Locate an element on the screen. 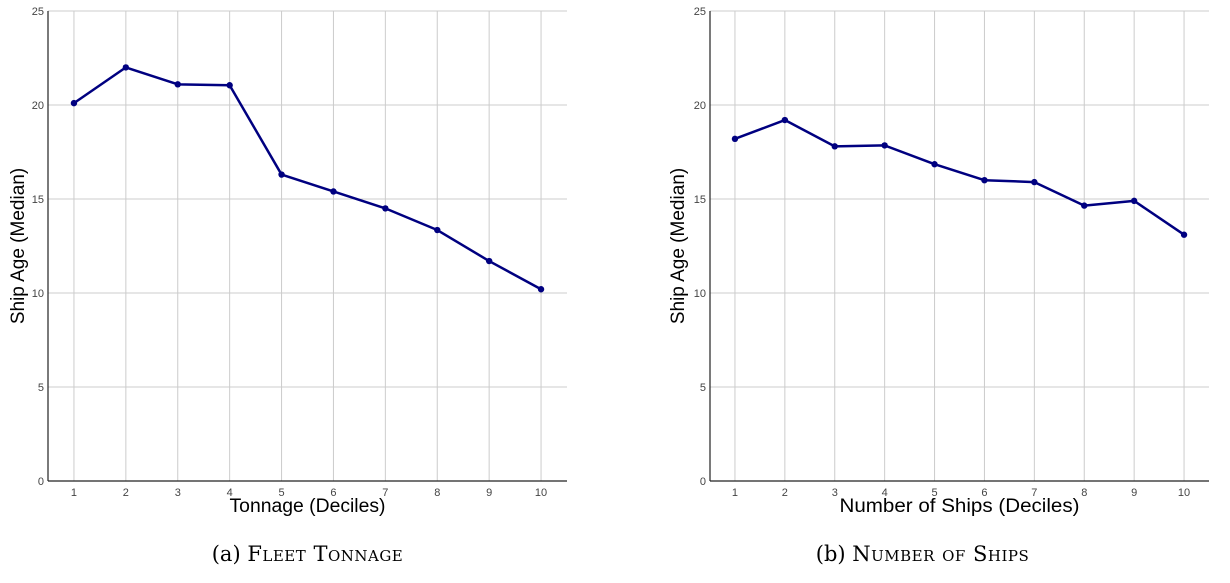 The height and width of the screenshot is (583, 1230). x-axis-label: Number of Ships (Deciles) is located at coordinates (960, 506).